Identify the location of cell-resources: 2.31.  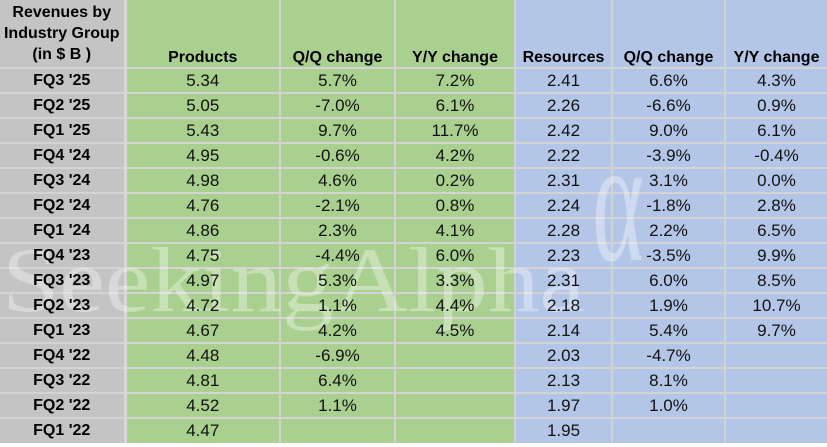
(563, 180).